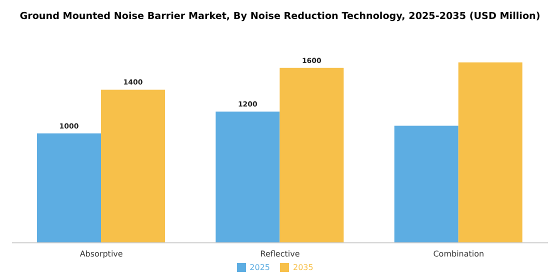 This screenshot has width=560, height=280. I want to click on x-tick-label: Absorptive, so click(101, 253).